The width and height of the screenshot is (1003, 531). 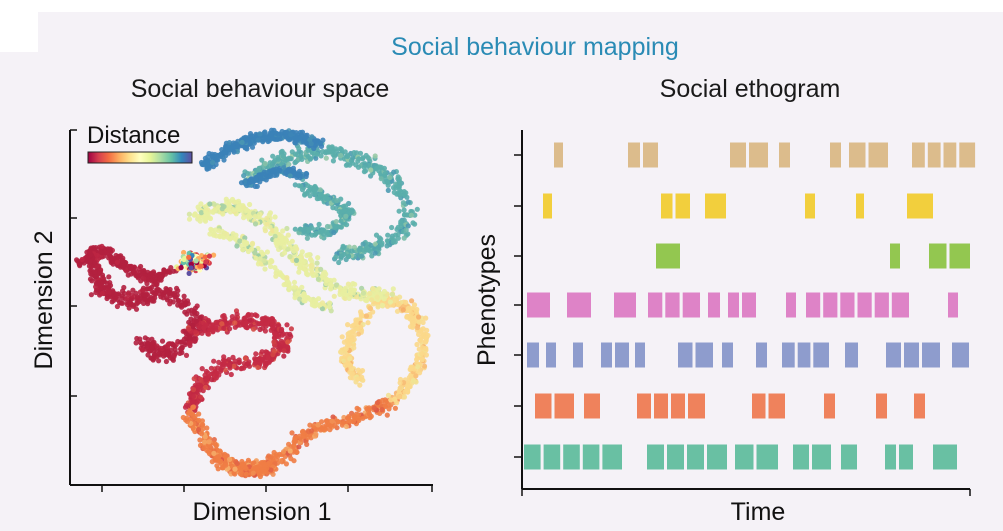 What do you see at coordinates (750, 89) in the screenshot?
I see `ethogram-title: Social ethogram` at bounding box center [750, 89].